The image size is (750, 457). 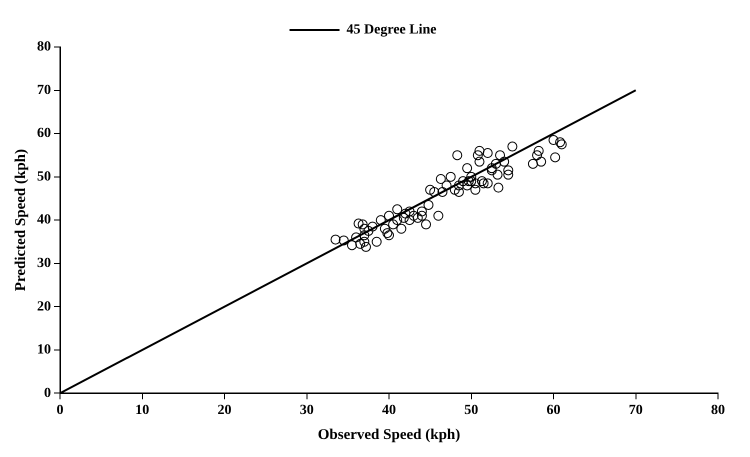 What do you see at coordinates (389, 410) in the screenshot?
I see `x-tick-label: 40` at bounding box center [389, 410].